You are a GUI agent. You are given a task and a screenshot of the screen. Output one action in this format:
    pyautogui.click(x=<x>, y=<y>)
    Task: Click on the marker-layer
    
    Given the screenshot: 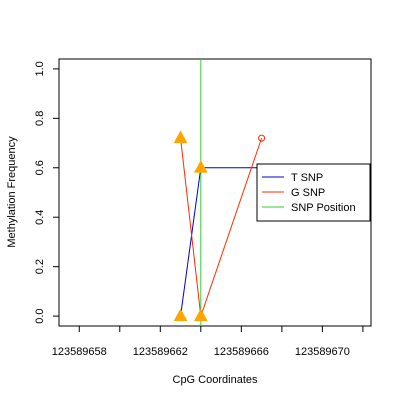 What is the action you would take?
    pyautogui.click(x=219, y=226)
    